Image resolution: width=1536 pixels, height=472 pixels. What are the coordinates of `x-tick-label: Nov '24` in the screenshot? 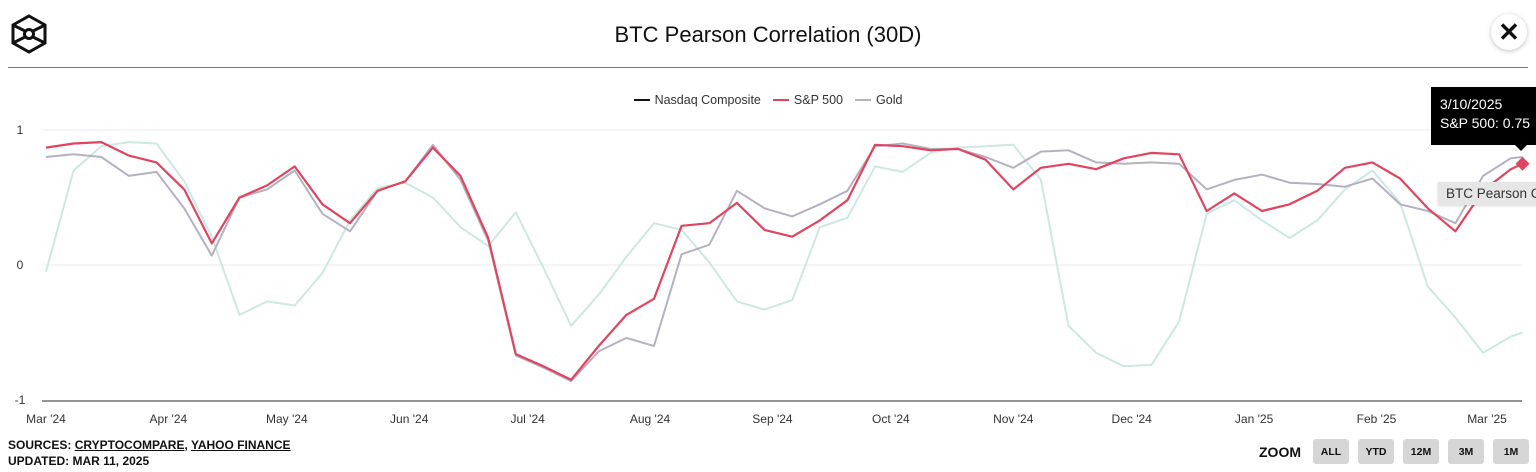 It's located at (1013, 419).